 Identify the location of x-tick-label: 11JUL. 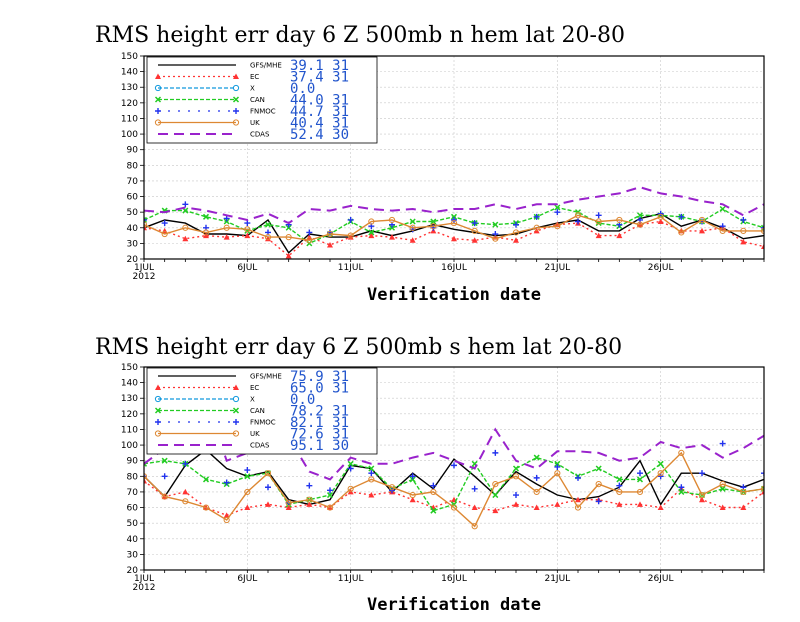
(351, 579).